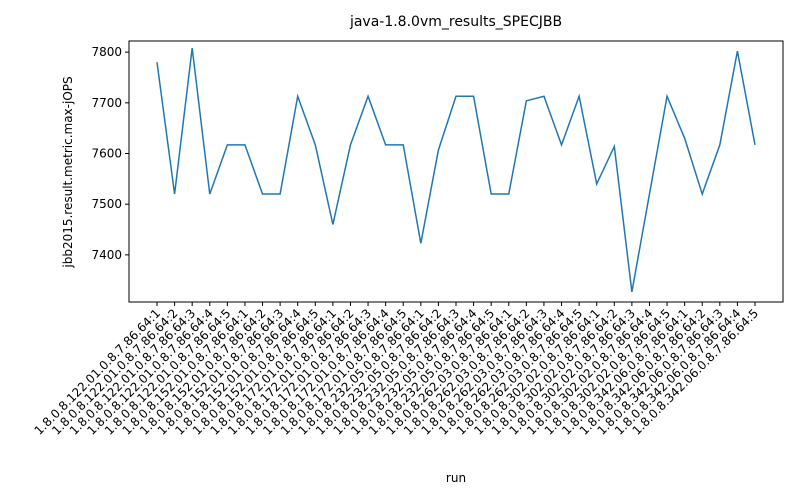 The width and height of the screenshot is (800, 500). What do you see at coordinates (106, 154) in the screenshot?
I see `y-tick-label: 7600` at bounding box center [106, 154].